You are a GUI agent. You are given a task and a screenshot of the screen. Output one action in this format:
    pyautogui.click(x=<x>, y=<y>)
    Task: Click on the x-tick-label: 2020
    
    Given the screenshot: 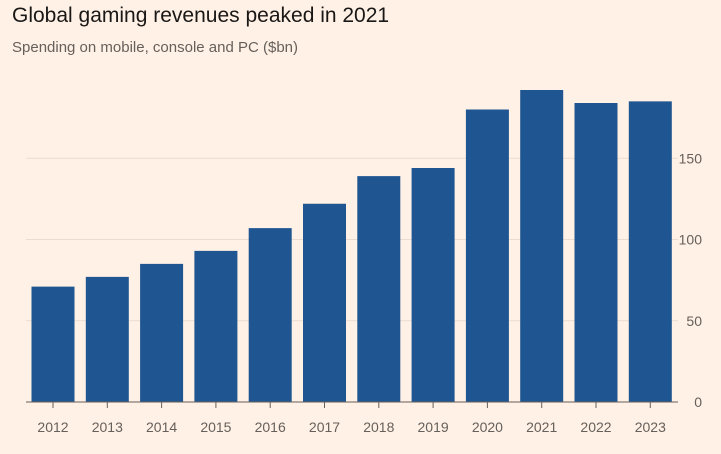 What is the action you would take?
    pyautogui.click(x=487, y=427)
    